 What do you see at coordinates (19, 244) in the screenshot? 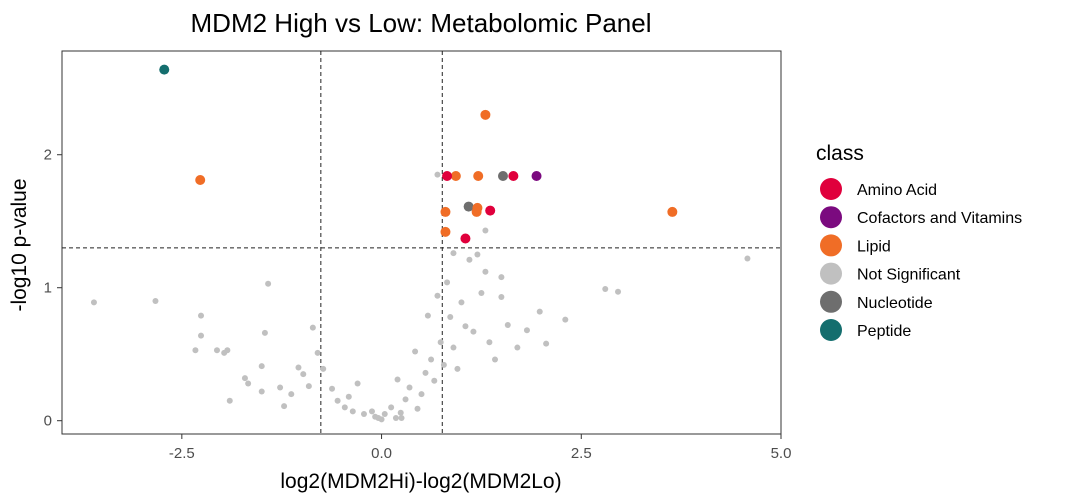
I see `y-axis-title: -log10 p-value` at bounding box center [19, 244].